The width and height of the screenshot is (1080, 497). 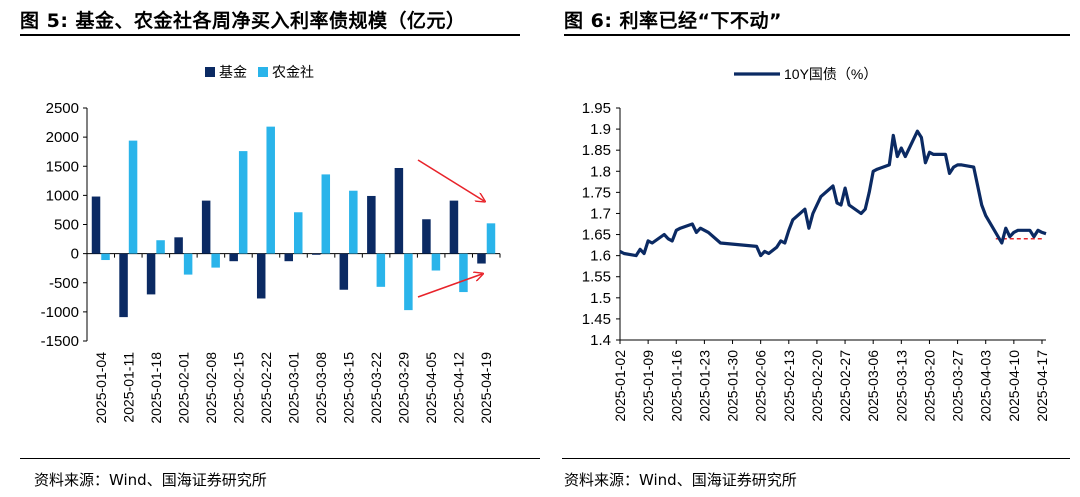 I want to click on x-tick-label: 2025-04-17, so click(x=1042, y=386).